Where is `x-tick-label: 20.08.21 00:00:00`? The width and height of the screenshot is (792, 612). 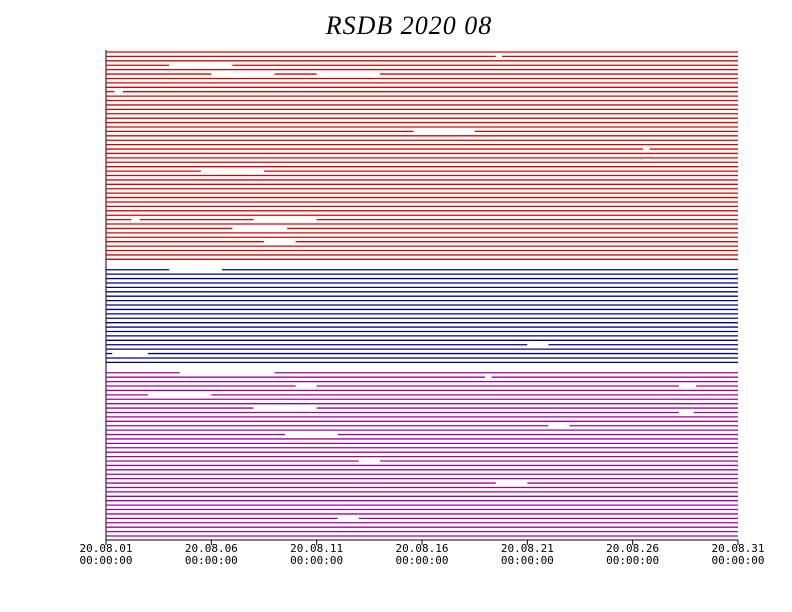 x-tick-label: 20.08.21 00:00:00 is located at coordinates (527, 554).